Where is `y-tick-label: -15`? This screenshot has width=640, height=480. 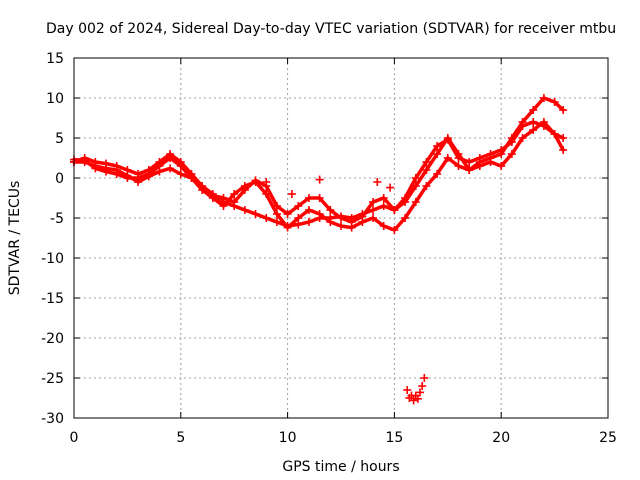 y-tick-label: -15 is located at coordinates (52, 299).